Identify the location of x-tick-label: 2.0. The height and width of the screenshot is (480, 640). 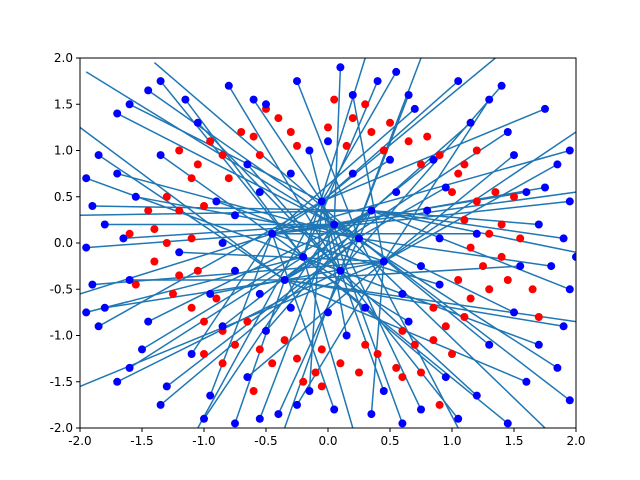
(575, 441).